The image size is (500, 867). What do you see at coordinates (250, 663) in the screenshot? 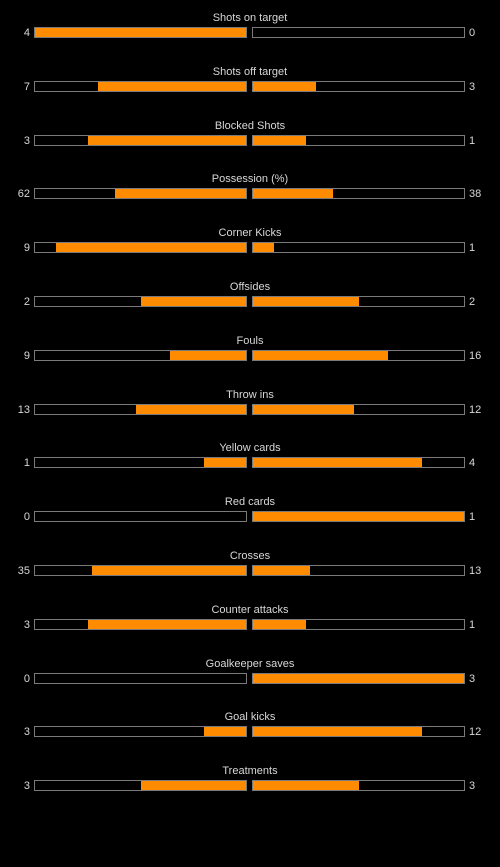
I see `stat-label: Goalkeeper saves` at bounding box center [250, 663].